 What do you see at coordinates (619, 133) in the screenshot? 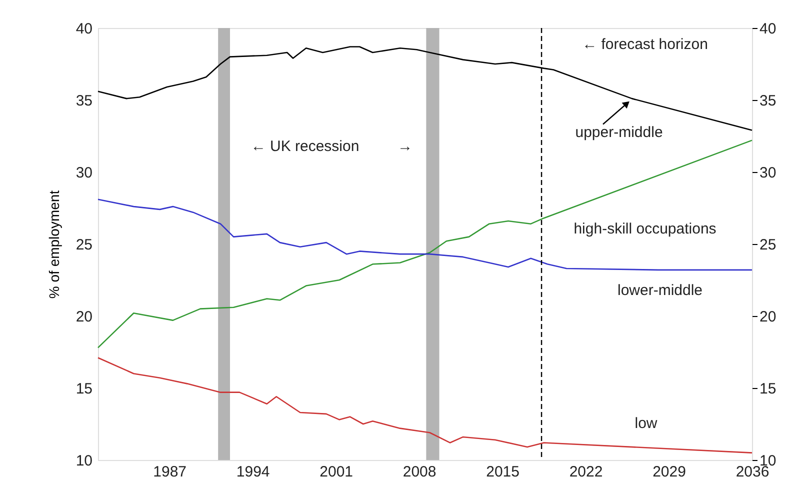
I see `legend-label: upper-middle` at bounding box center [619, 133].